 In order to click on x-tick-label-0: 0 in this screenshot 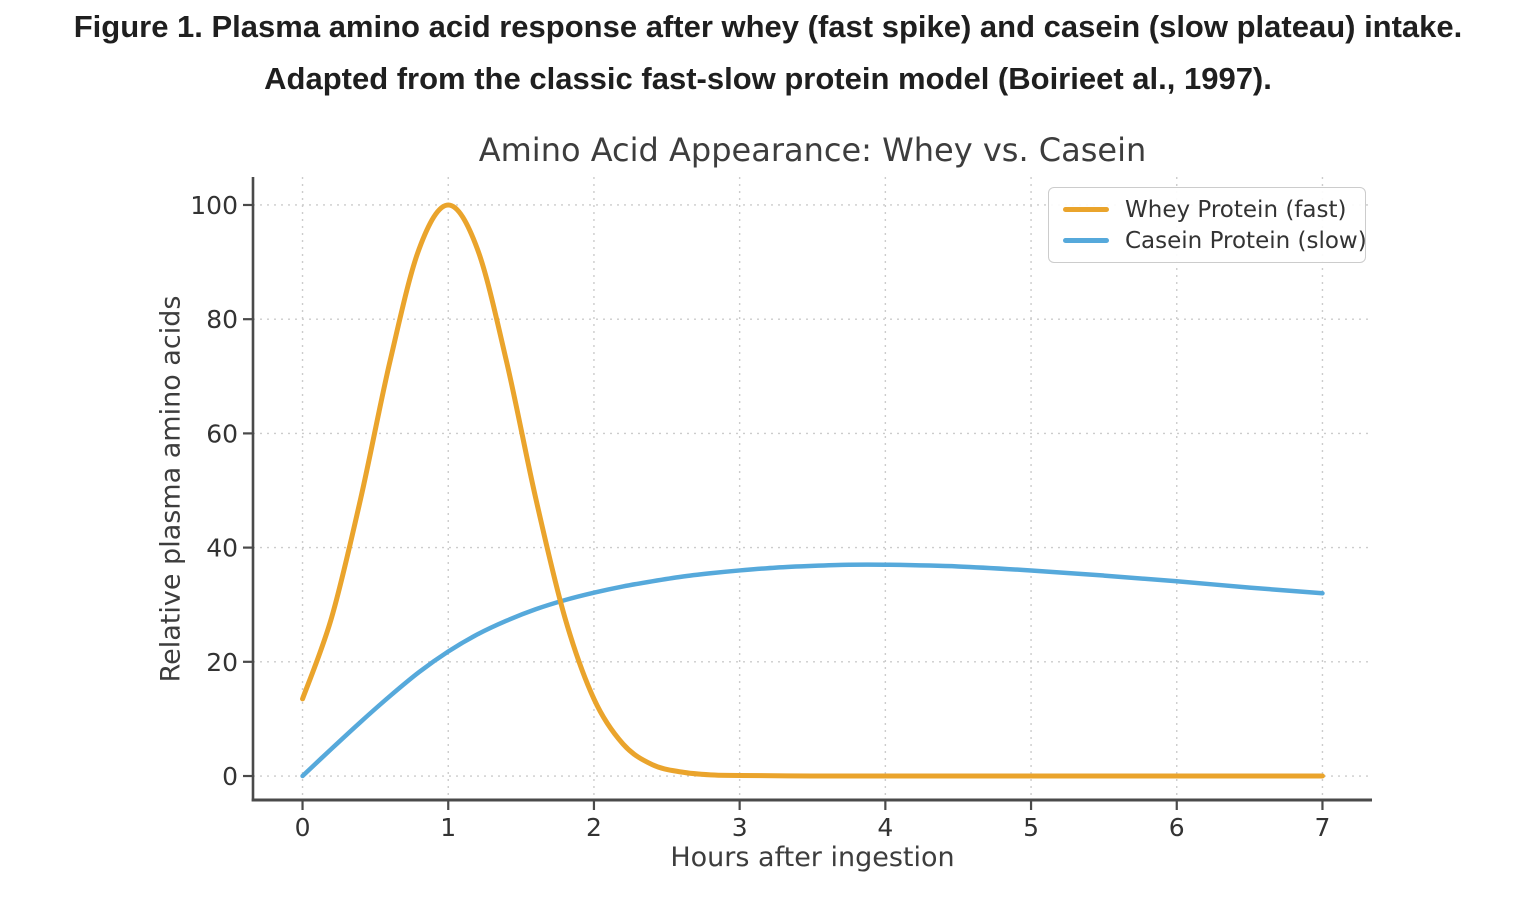, I will do `click(303, 827)`.